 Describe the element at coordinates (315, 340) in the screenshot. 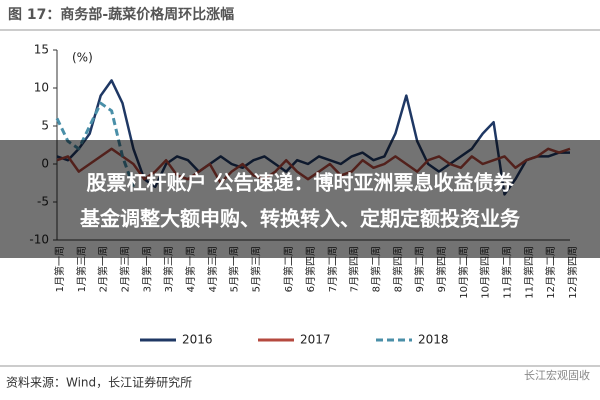

I see `legend-label: 2017` at that location.